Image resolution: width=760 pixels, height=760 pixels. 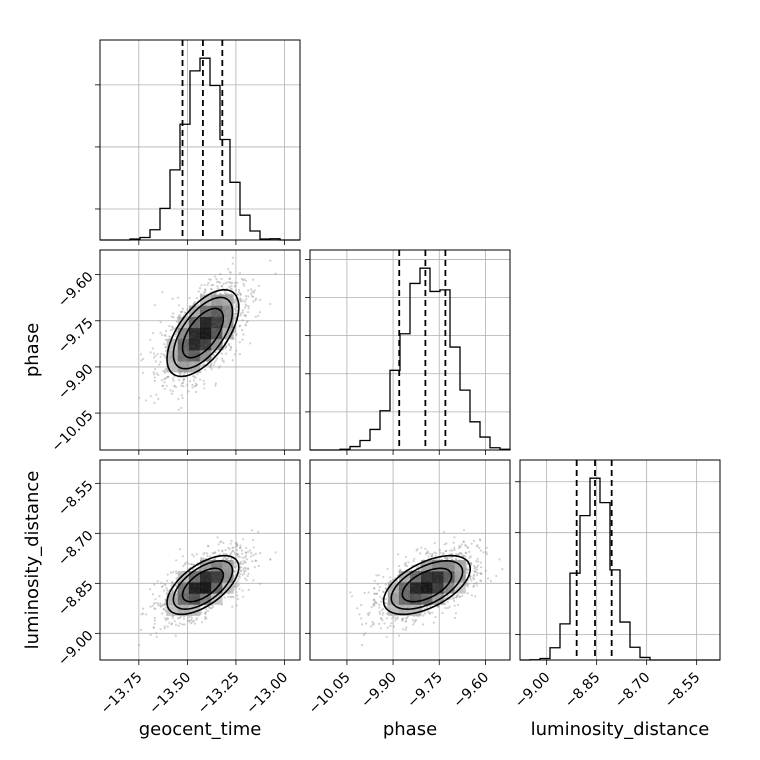 I want to click on xtick-label-geocent_time-0: −13.75, so click(x=122, y=694).